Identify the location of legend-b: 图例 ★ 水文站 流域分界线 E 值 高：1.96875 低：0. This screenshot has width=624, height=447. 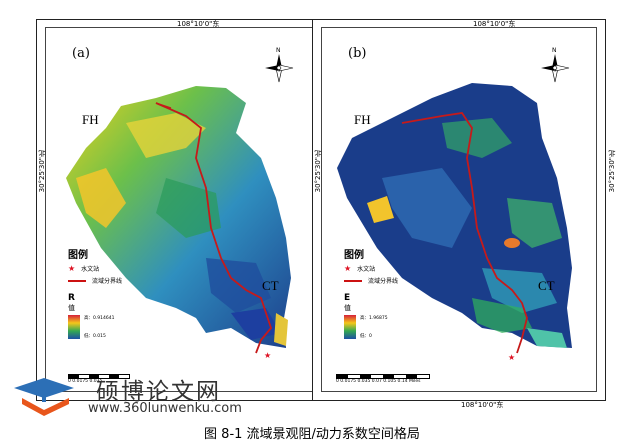
(371, 292).